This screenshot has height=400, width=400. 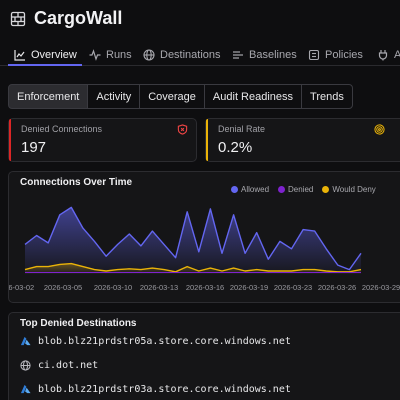 I want to click on legend-item-would-deny: Would Deny, so click(x=349, y=189).